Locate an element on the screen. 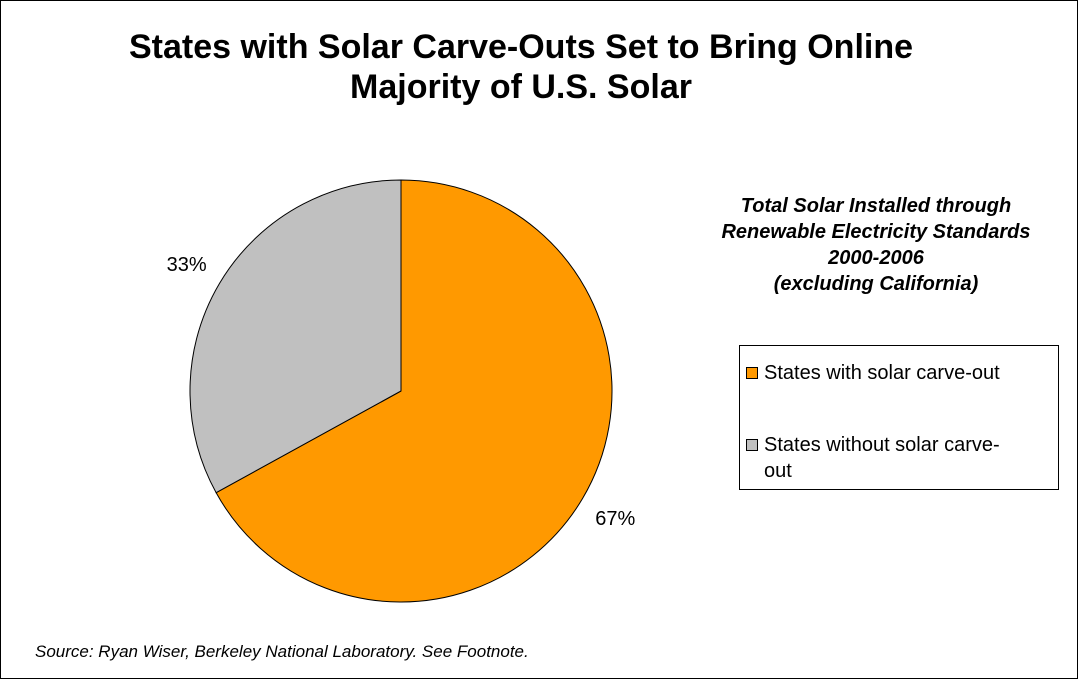 Image resolution: width=1078 pixels, height=680 pixels. pie-slice-label: 33% is located at coordinates (187, 265).